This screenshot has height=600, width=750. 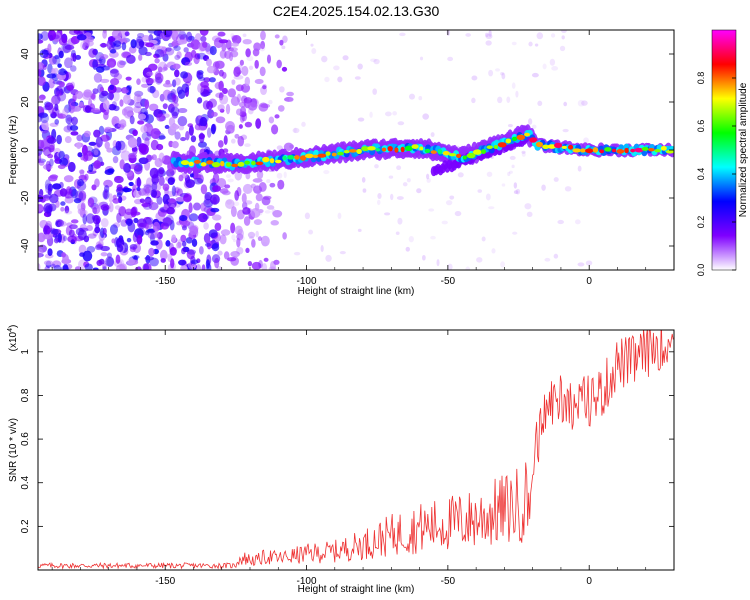 What do you see at coordinates (701, 126) in the screenshot?
I see `colorbar-tick-label: 0.6` at bounding box center [701, 126].